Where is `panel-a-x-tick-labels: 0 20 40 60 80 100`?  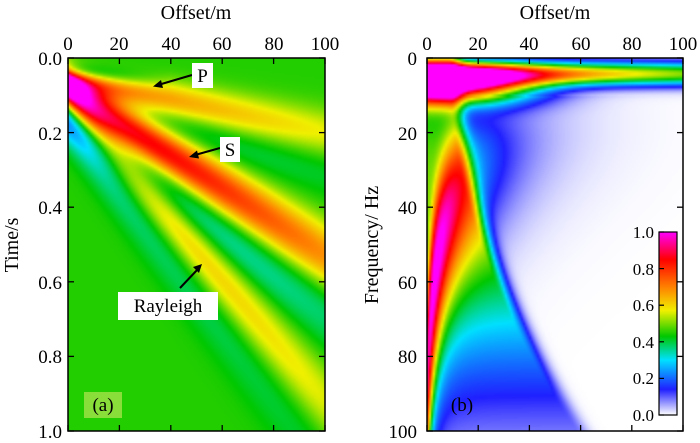 panel-a-x-tick-labels: 0 20 40 60 80 100 is located at coordinates (201, 44).